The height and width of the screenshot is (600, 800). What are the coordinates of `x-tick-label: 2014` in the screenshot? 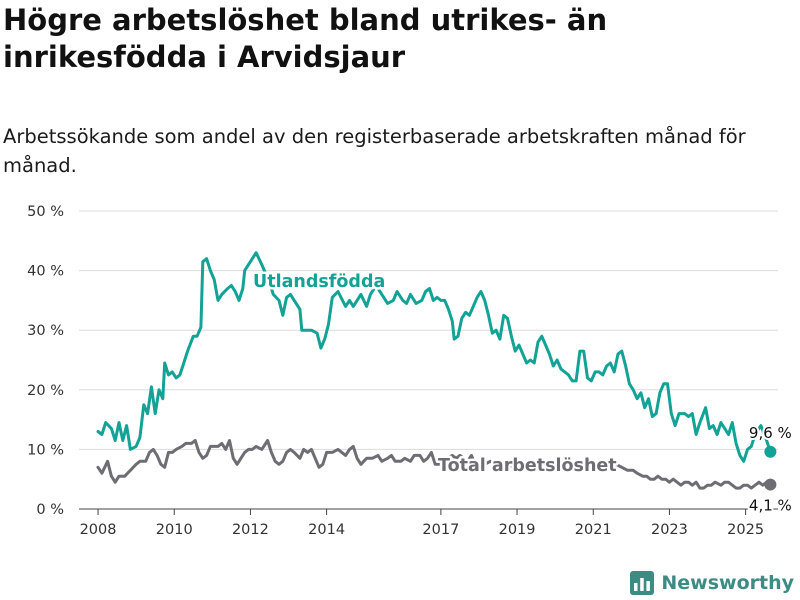 It's located at (326, 530).